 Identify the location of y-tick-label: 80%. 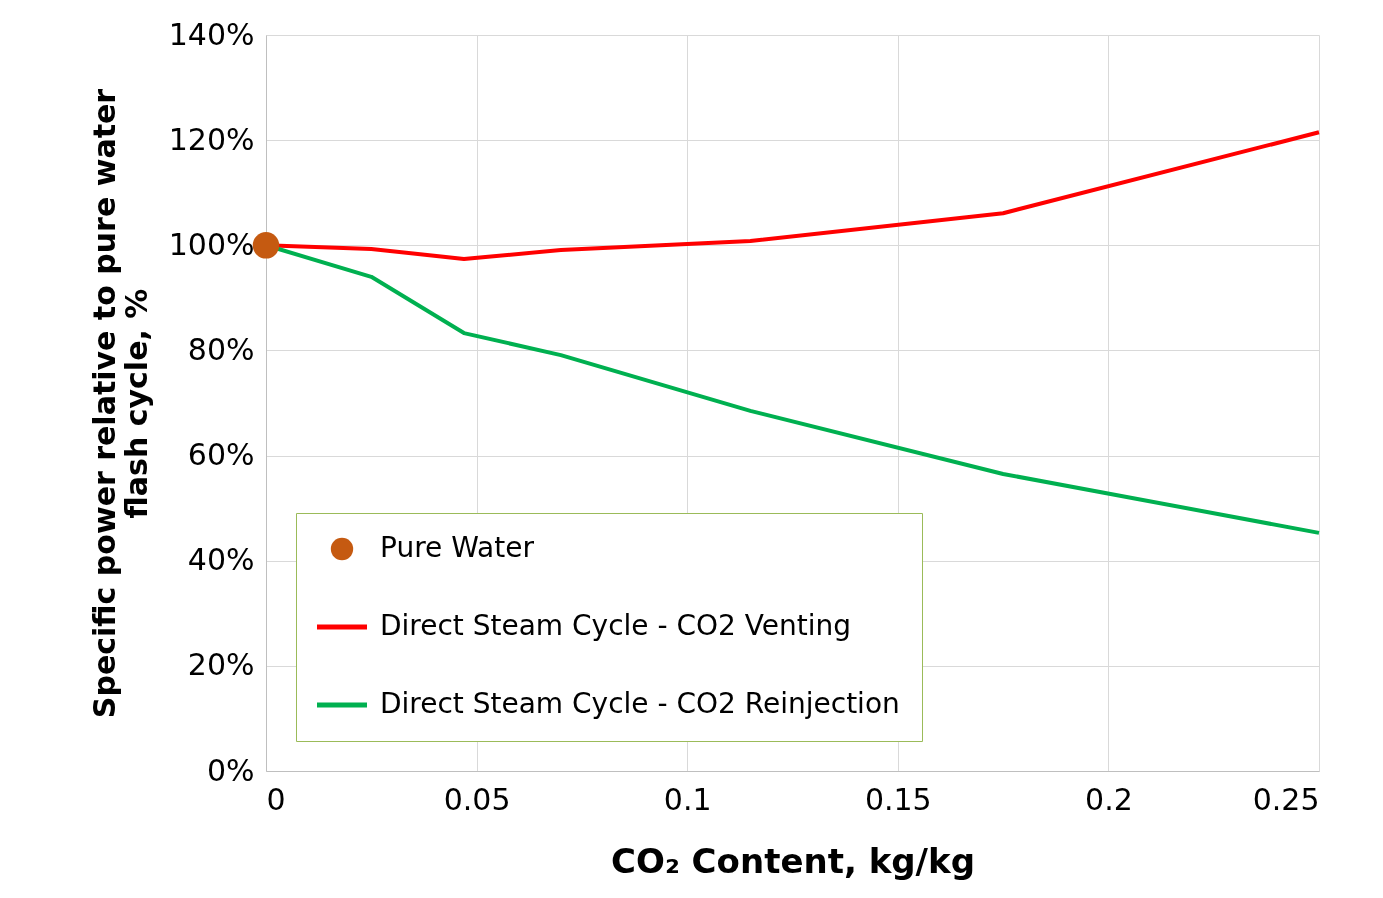
(221, 349).